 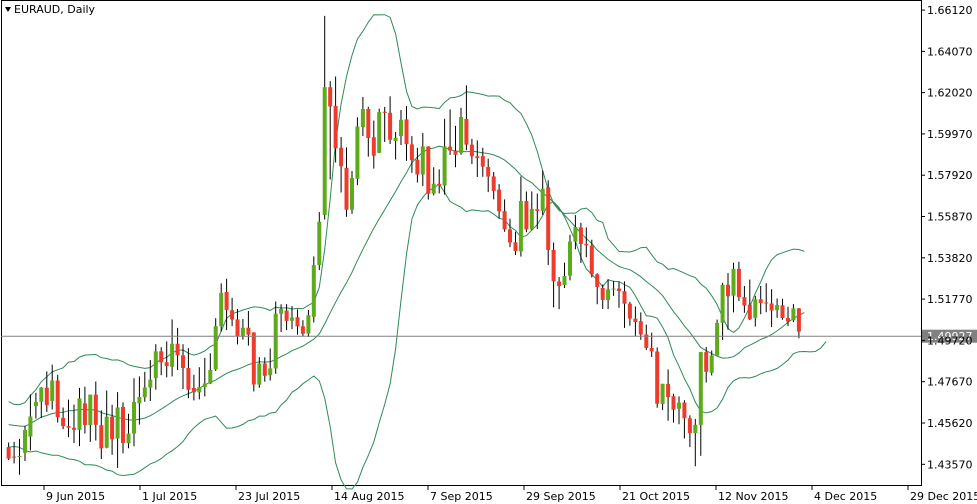 What do you see at coordinates (50, 9) in the screenshot?
I see `chart-title-group: EURAUD, Daily` at bounding box center [50, 9].